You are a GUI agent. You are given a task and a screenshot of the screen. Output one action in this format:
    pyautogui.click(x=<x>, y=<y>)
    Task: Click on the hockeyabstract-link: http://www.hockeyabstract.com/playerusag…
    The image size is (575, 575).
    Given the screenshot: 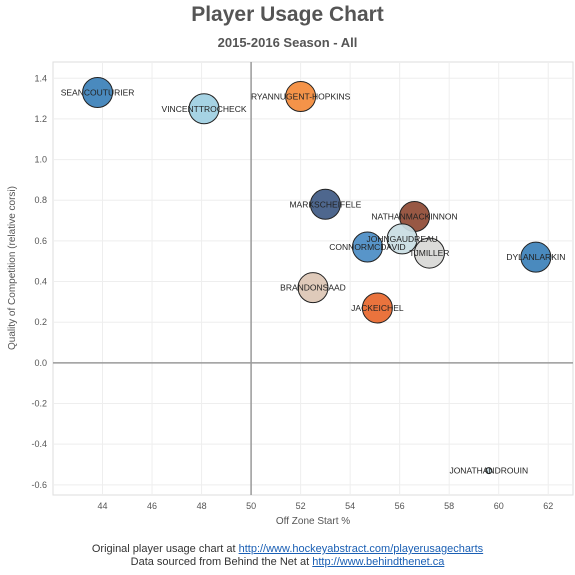 What is the action you would take?
    pyautogui.click(x=361, y=549)
    